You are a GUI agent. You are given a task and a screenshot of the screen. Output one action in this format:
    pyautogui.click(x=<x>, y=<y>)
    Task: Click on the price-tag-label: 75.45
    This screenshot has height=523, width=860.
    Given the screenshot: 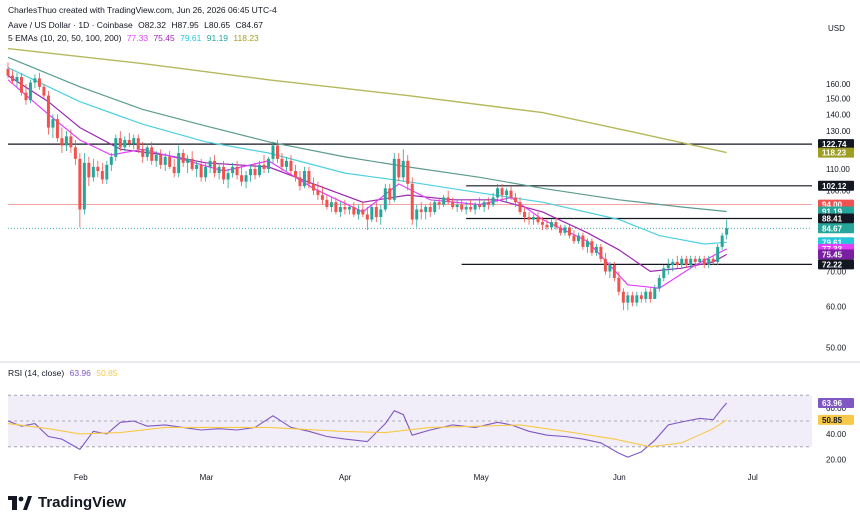 What is the action you would take?
    pyautogui.click(x=832, y=254)
    